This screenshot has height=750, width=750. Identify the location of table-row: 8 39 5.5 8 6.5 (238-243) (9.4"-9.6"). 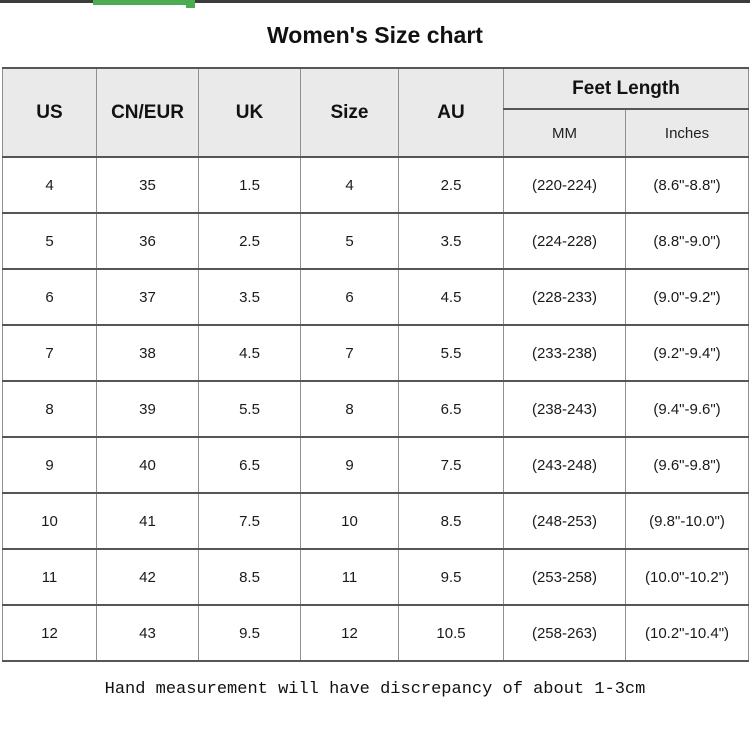
(376, 409).